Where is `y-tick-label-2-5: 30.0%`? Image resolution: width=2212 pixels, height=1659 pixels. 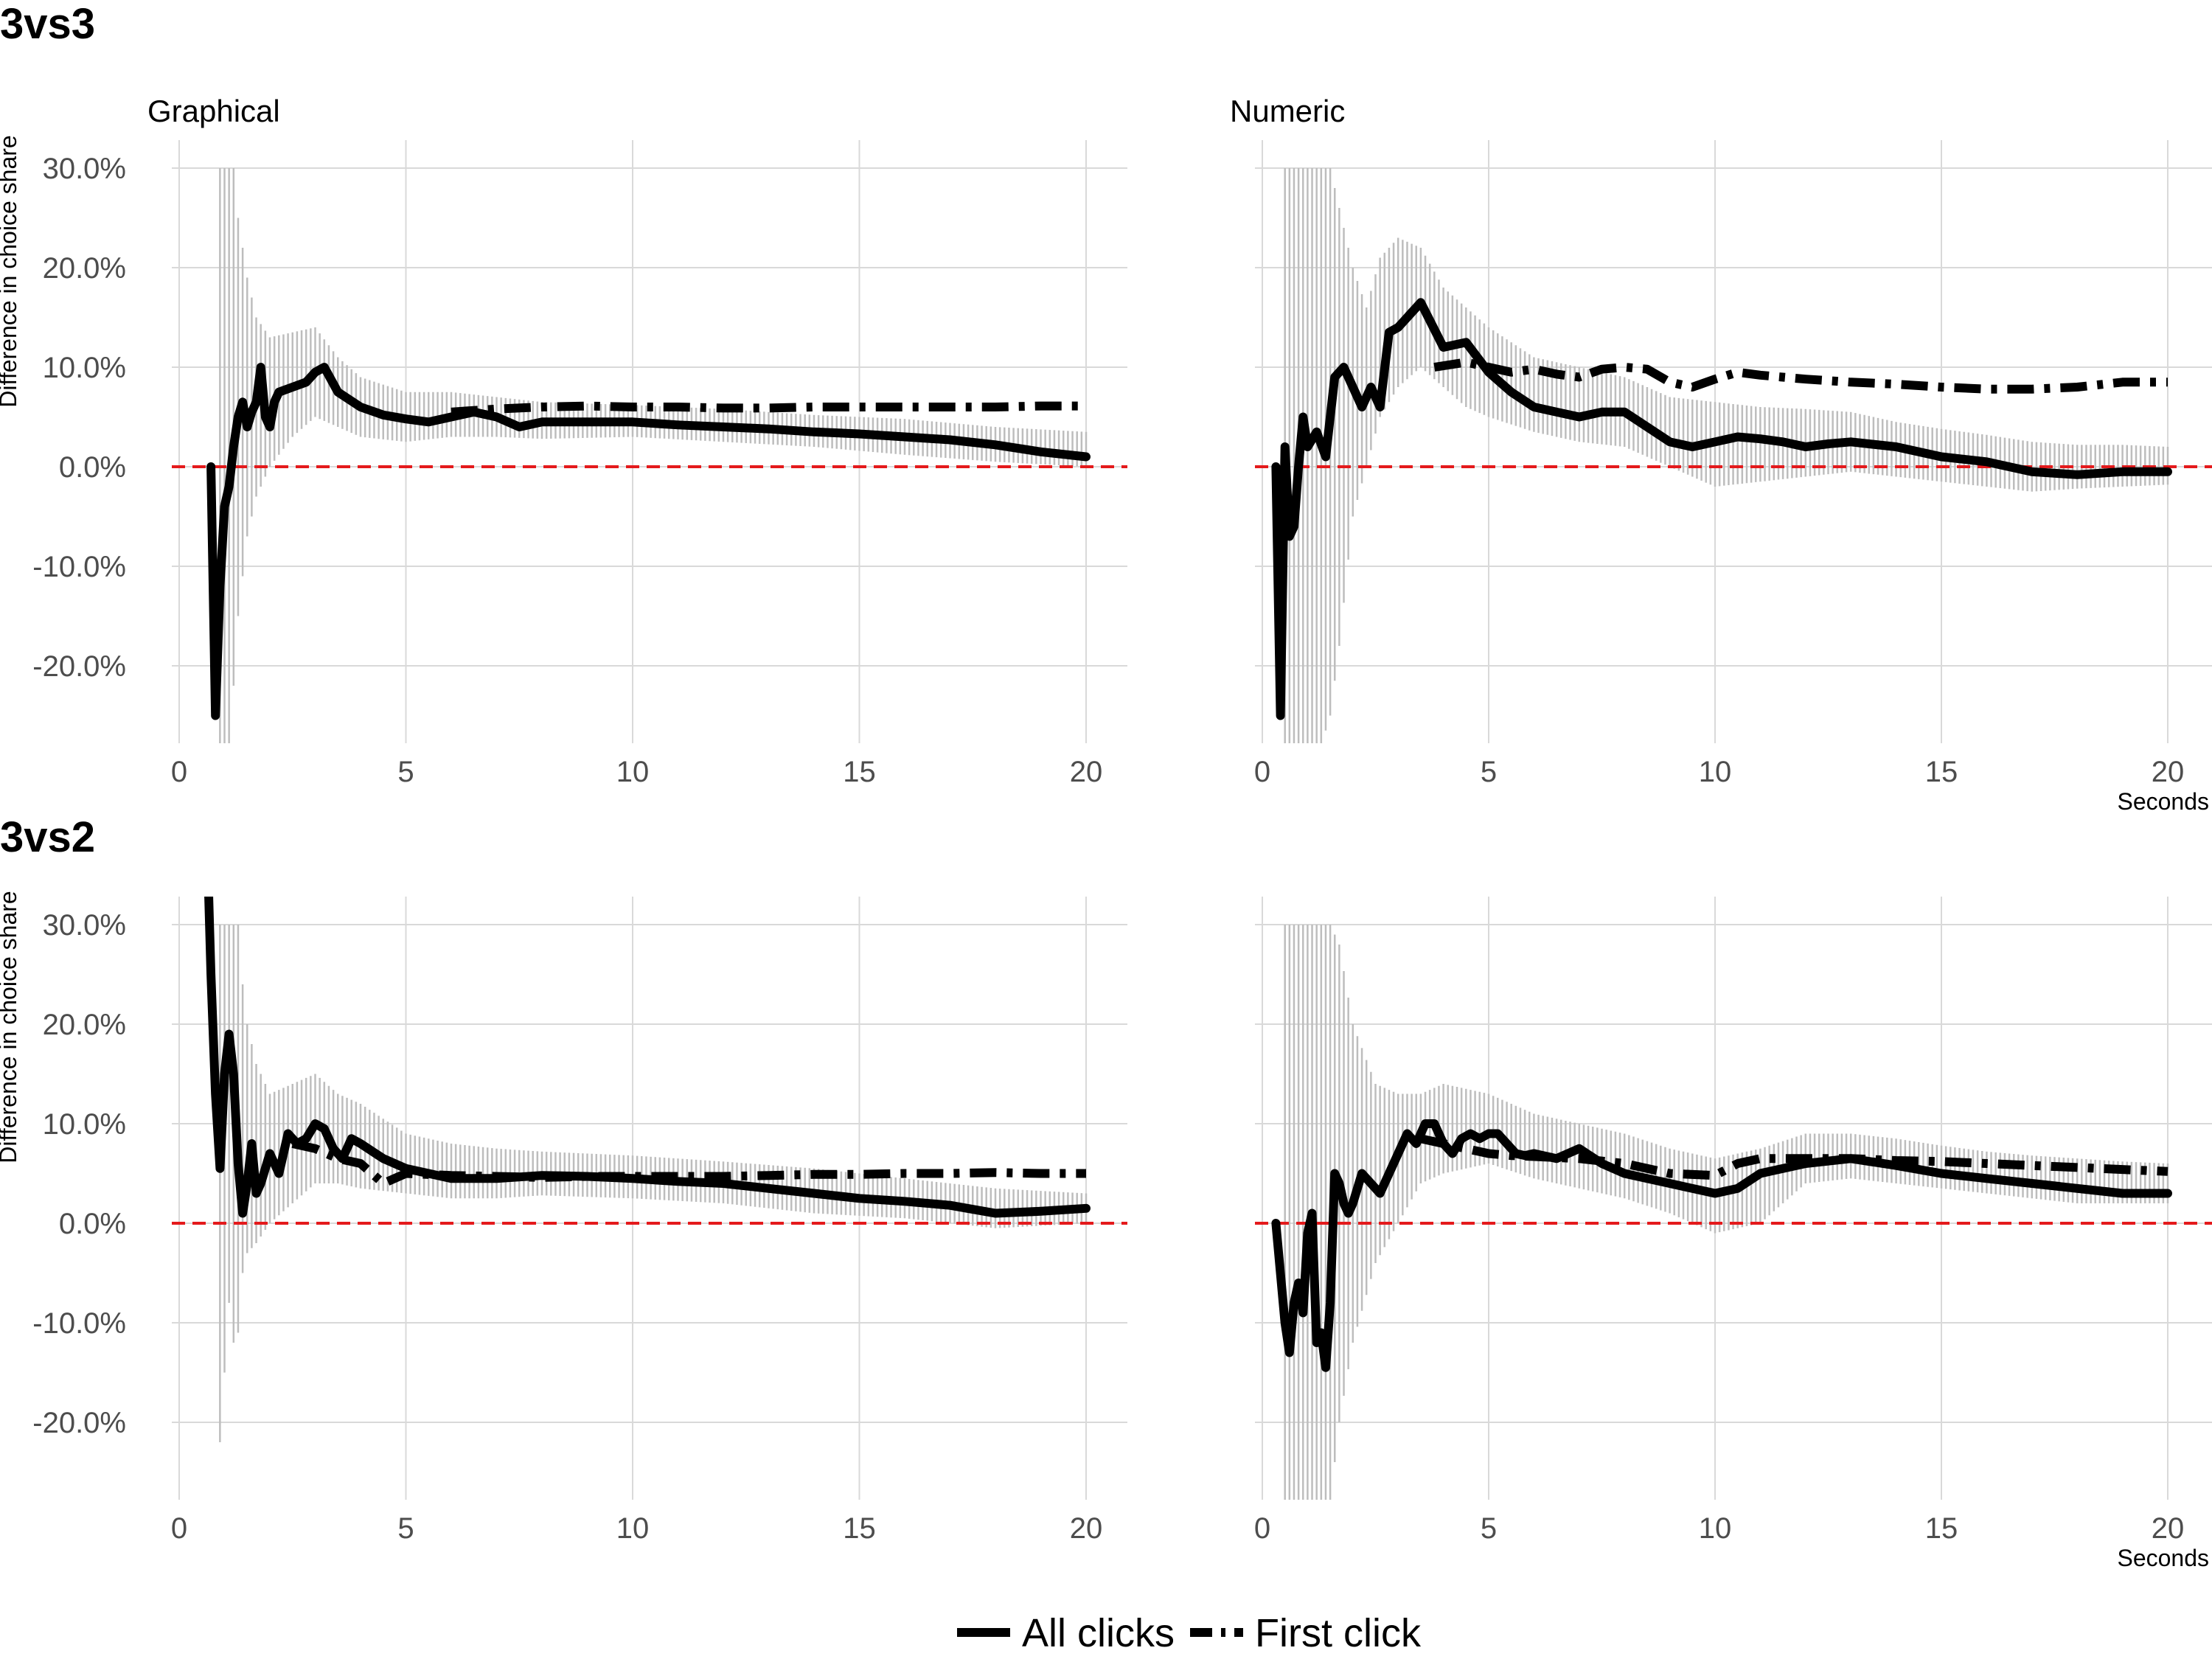 y-tick-label-2-5: 30.0% is located at coordinates (84, 925).